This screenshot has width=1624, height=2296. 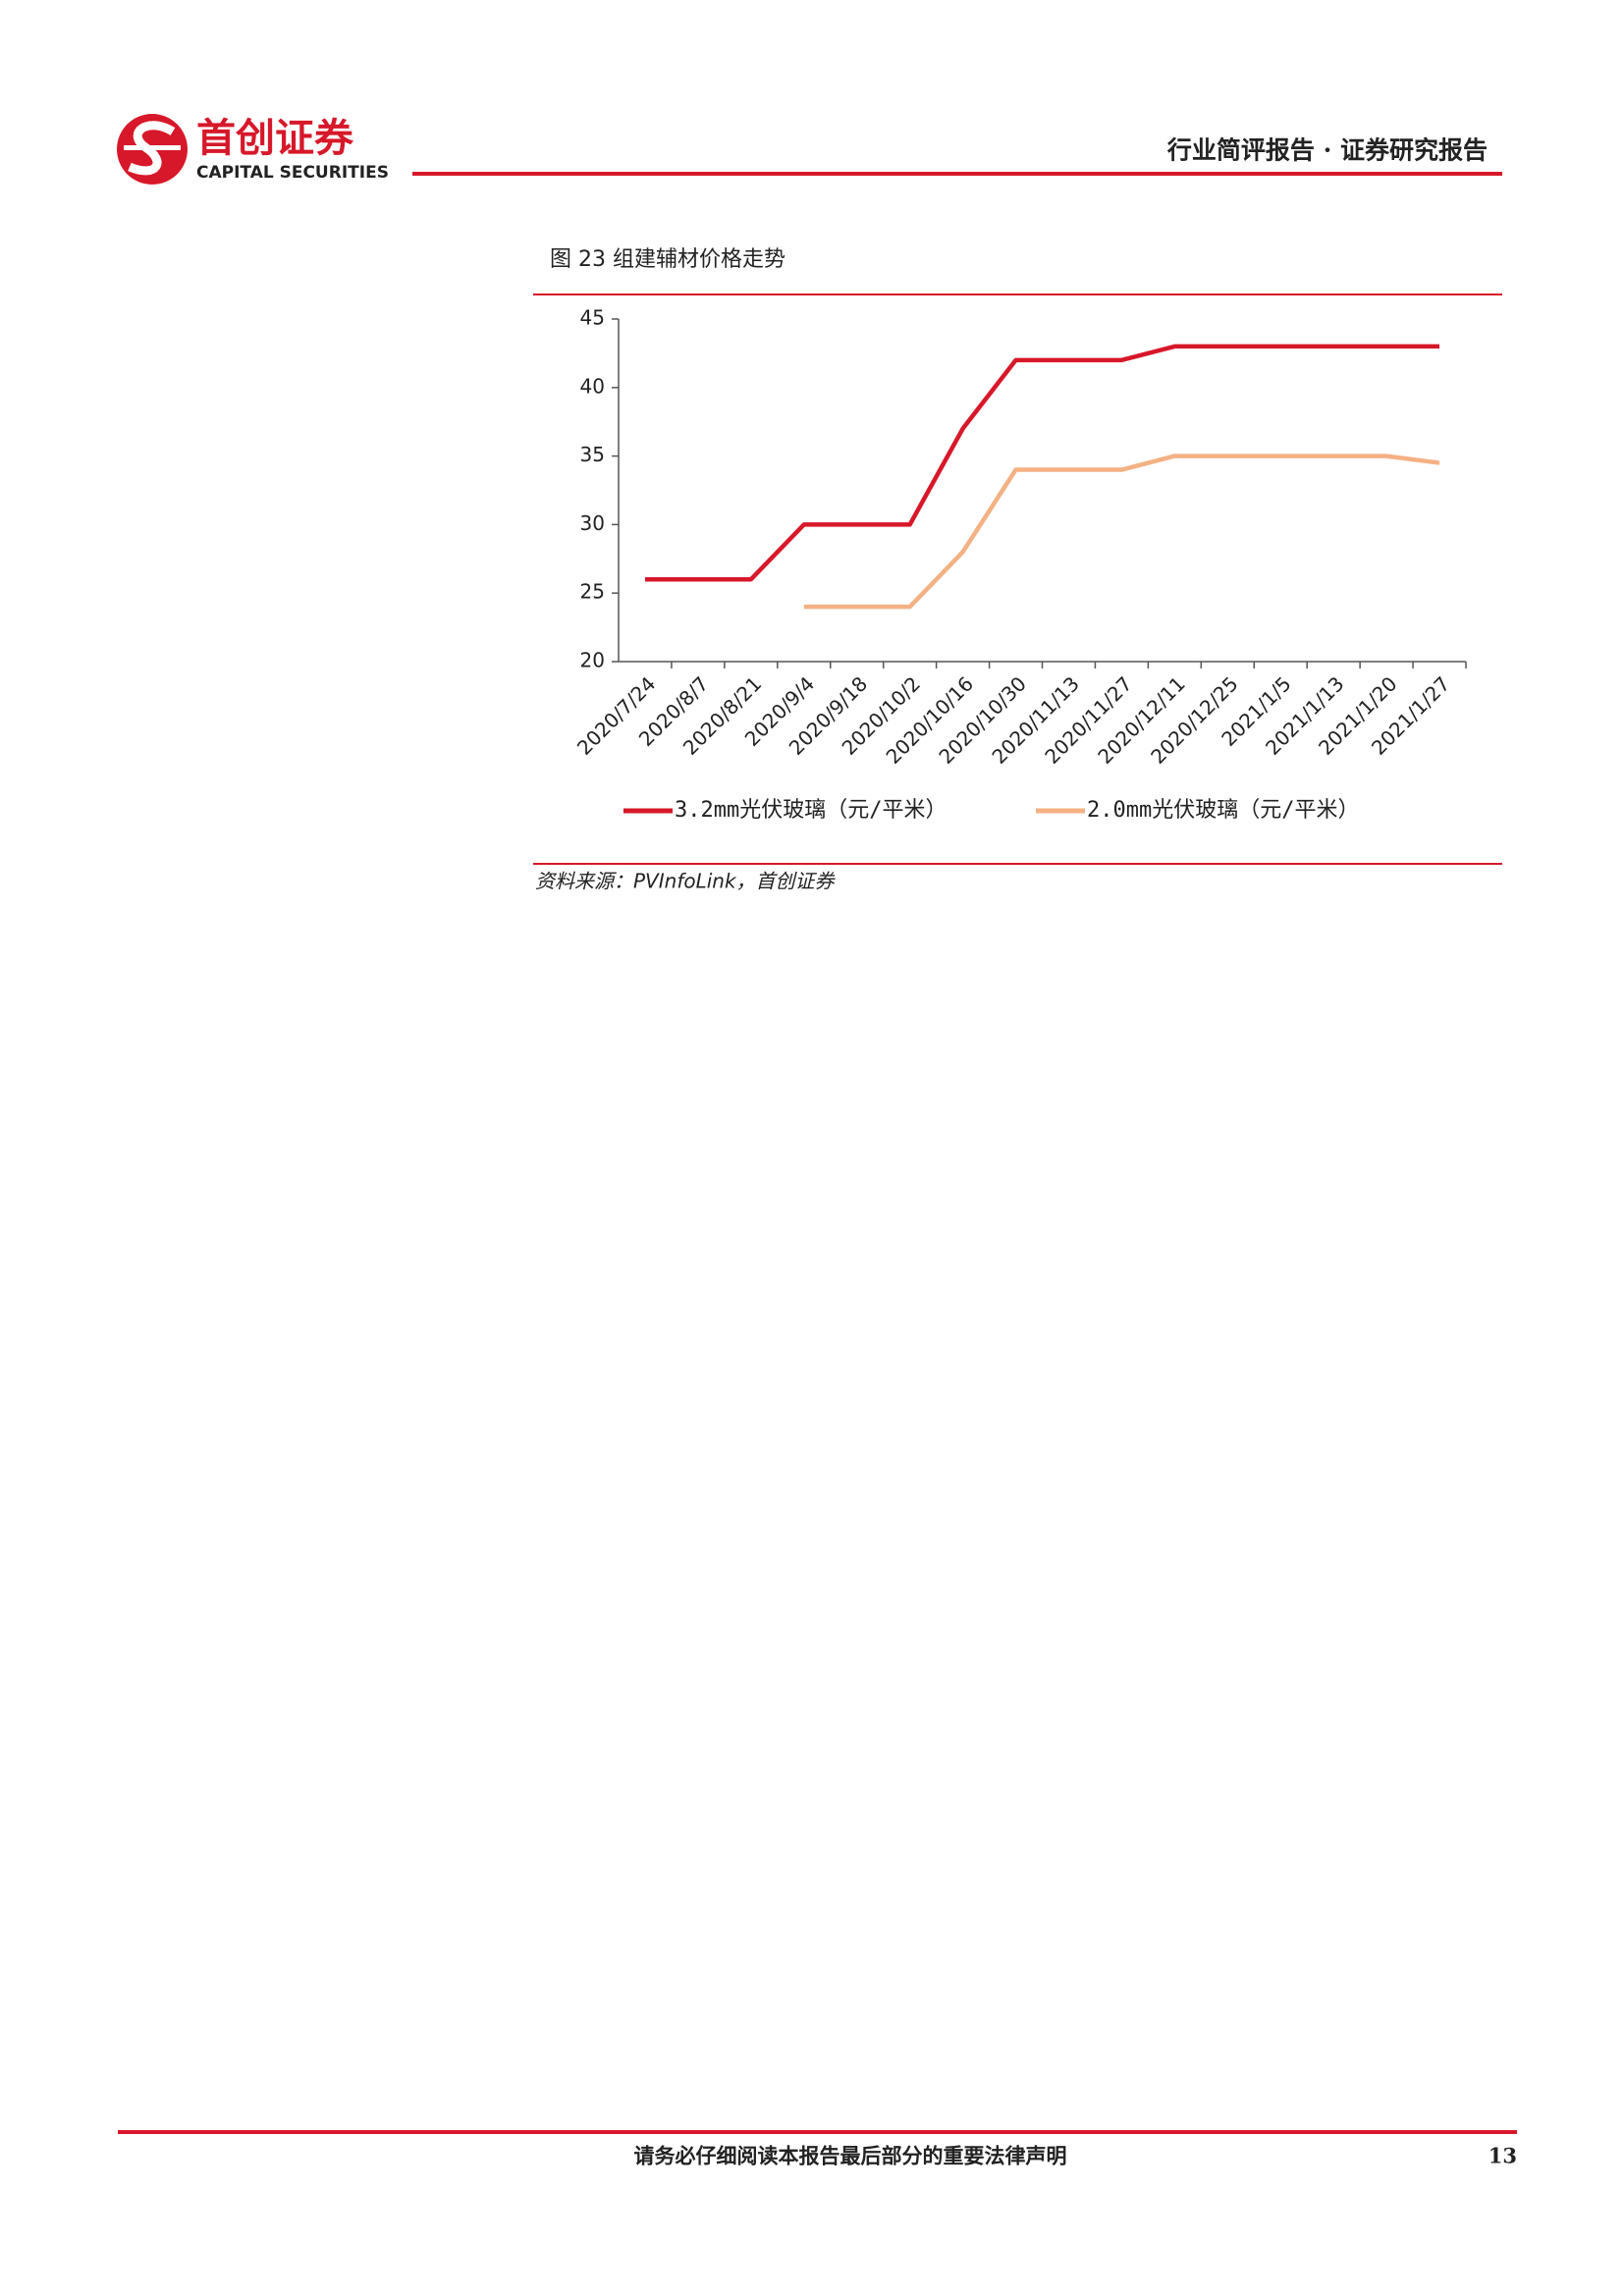 I want to click on logo: 首创证券 CAPITAL SECURITIES, so click(x=253, y=150).